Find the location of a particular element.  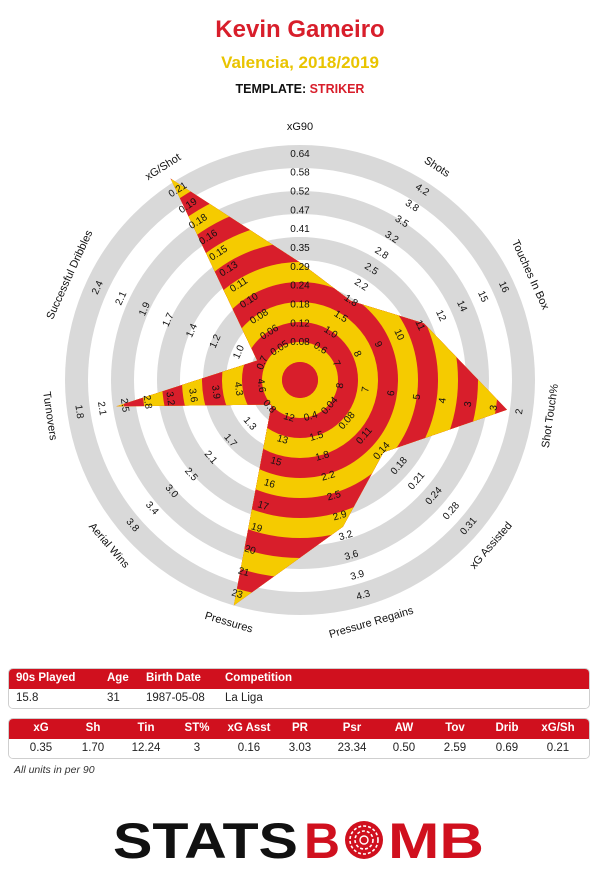

info-value-cell: 31 is located at coordinates (113, 698).